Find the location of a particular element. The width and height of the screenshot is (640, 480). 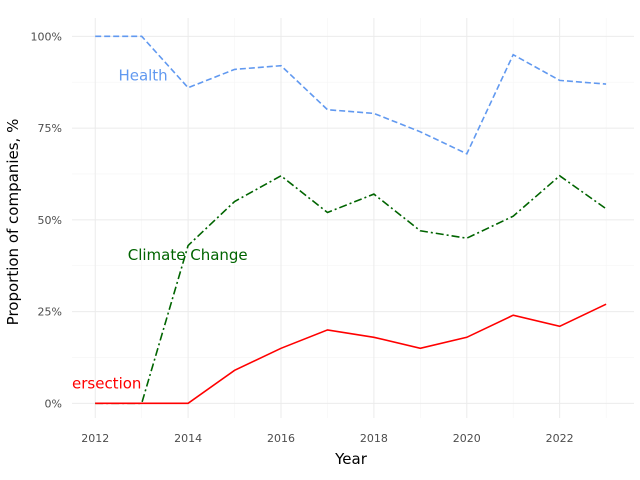

y-axis-ticks: 0% 25% 50% 75% 100% is located at coordinates (46, 220).